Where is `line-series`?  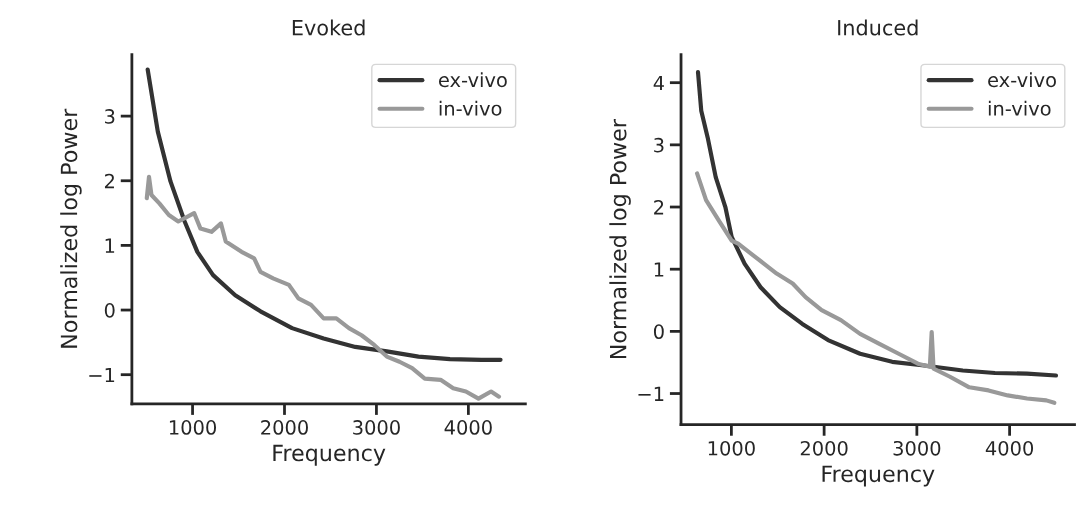
line-series is located at coordinates (323, 287).